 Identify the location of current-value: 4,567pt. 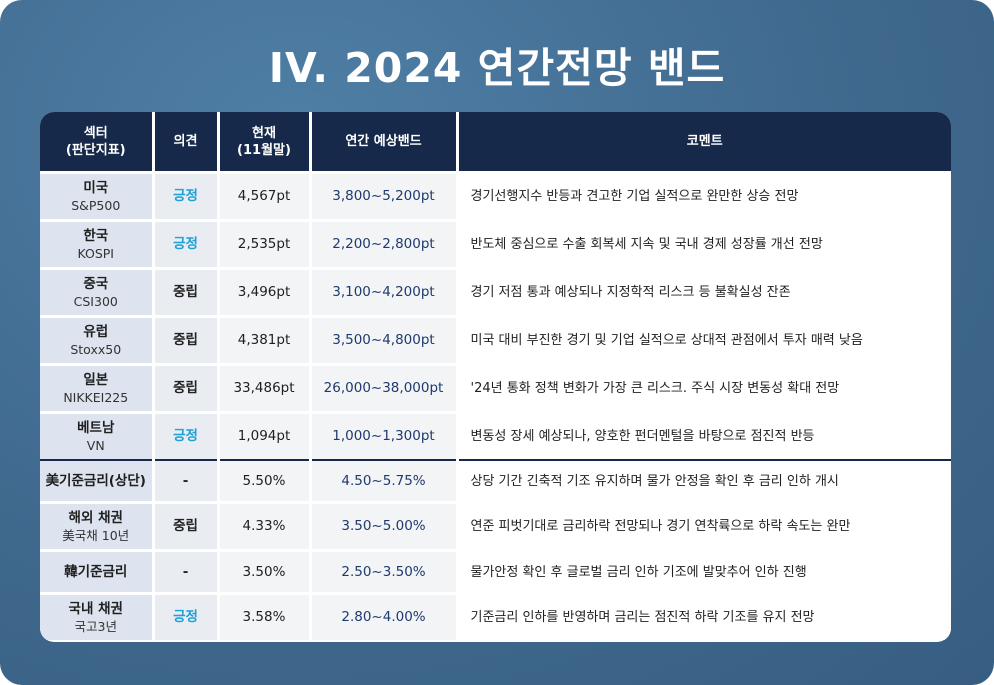
(265, 196).